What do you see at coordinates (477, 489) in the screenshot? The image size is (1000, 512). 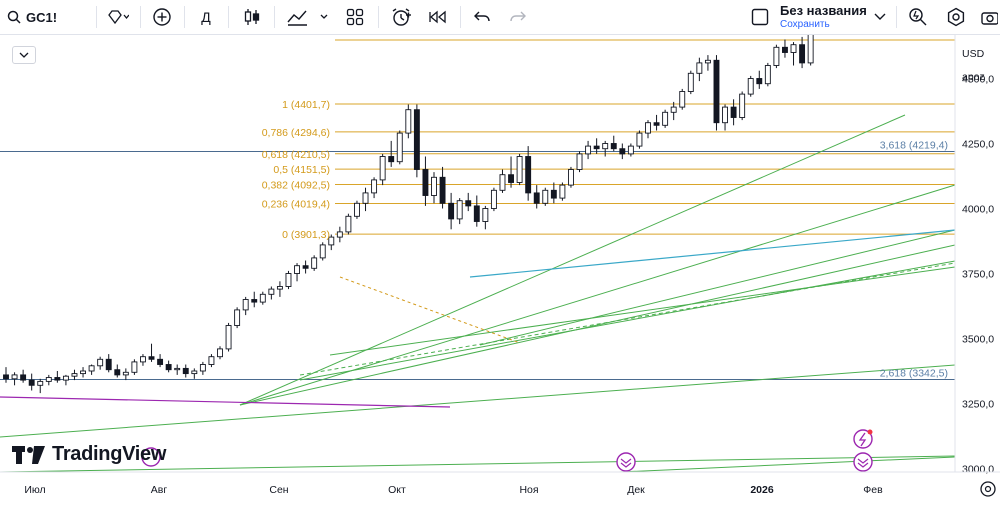 I see `time-axis` at bounding box center [477, 489].